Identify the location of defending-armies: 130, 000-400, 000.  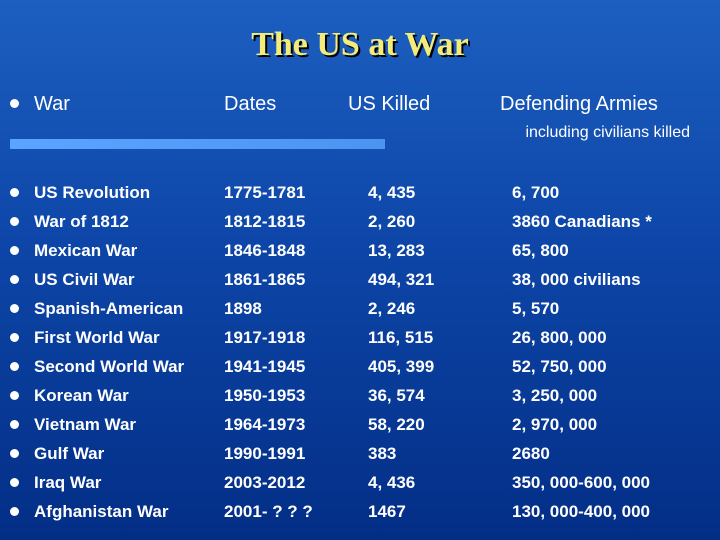
(581, 511).